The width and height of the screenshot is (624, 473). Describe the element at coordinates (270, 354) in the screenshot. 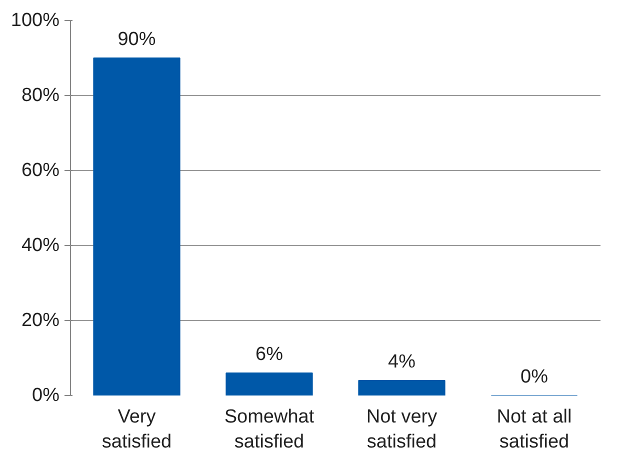

I see `data-label: 6%` at that location.